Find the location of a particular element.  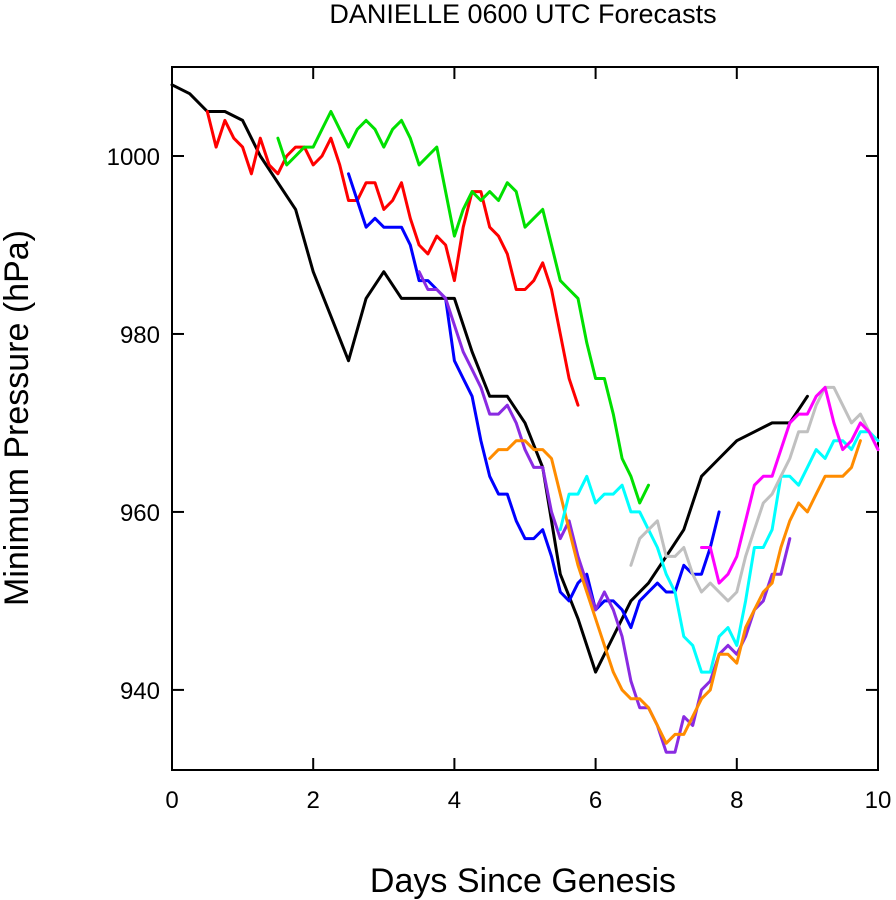

y-tick-label: 980 is located at coordinates (140, 335).